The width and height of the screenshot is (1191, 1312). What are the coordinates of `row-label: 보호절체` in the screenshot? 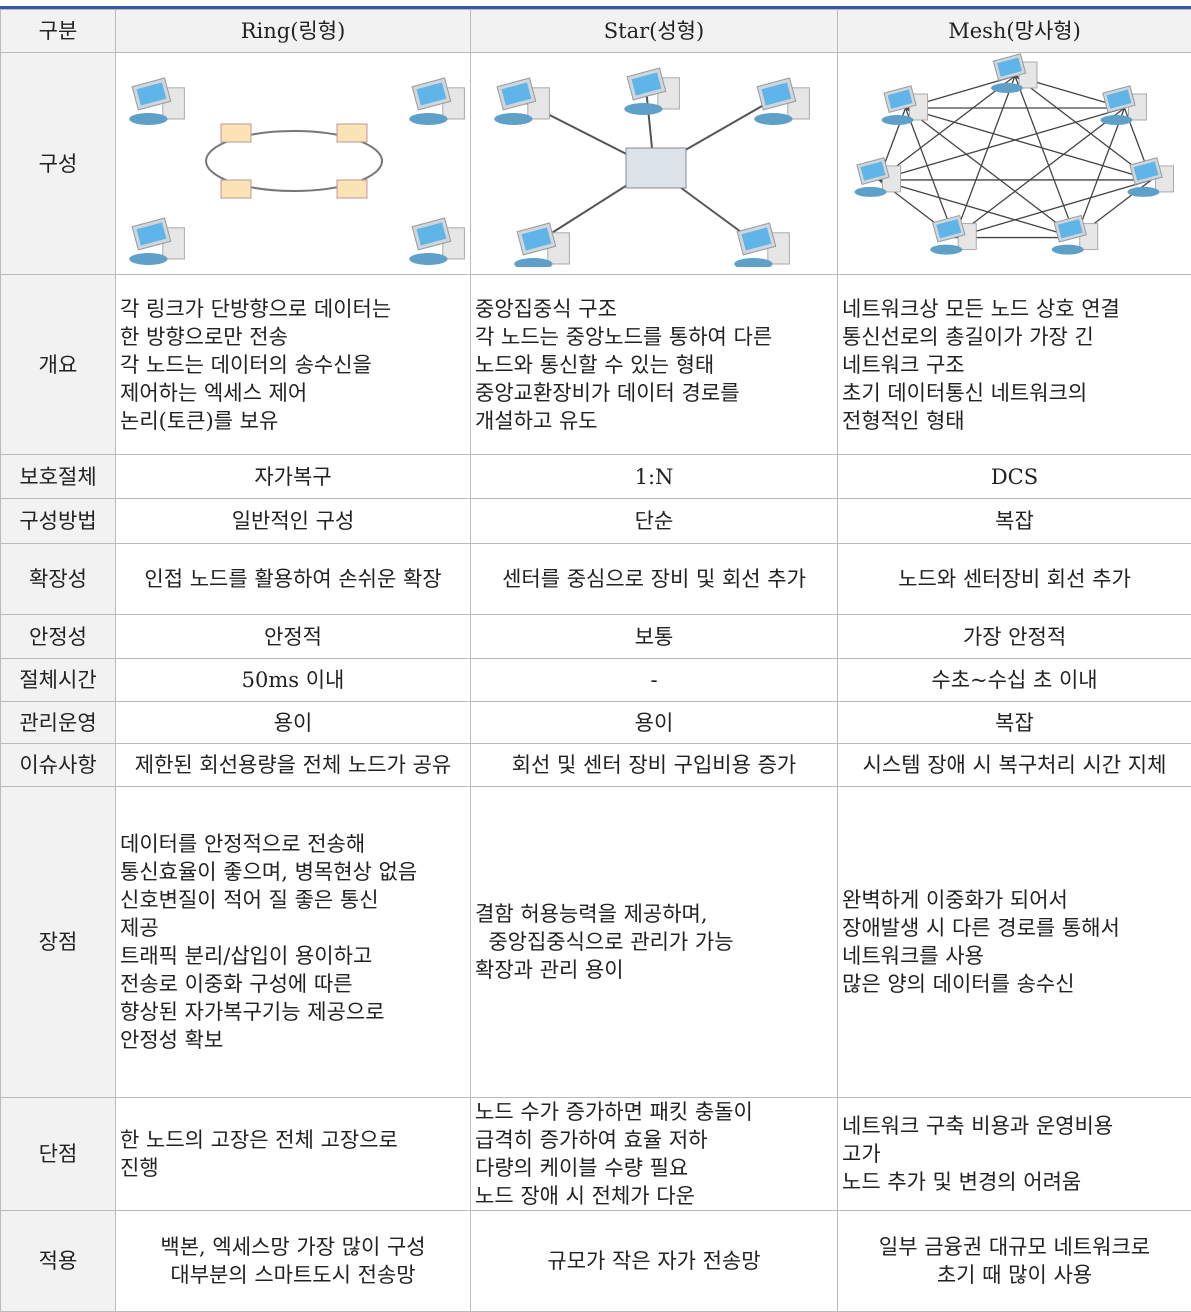 It's located at (58, 477).